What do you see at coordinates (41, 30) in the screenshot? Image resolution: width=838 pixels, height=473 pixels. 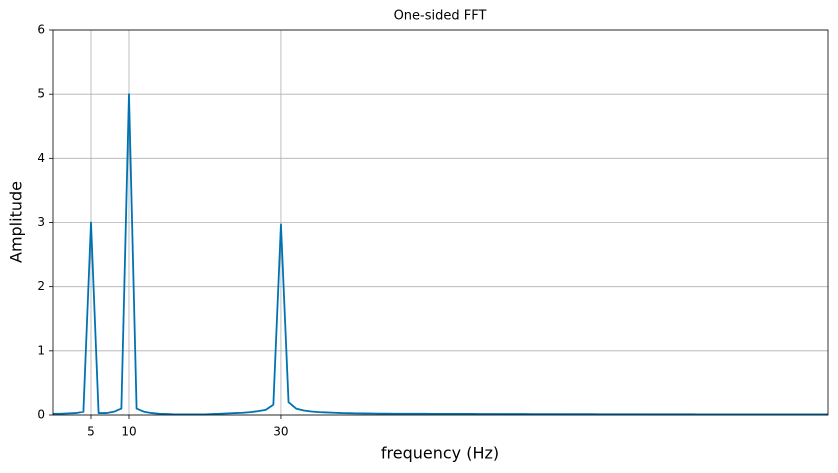 I see `y-tick-label: 6` at bounding box center [41, 30].